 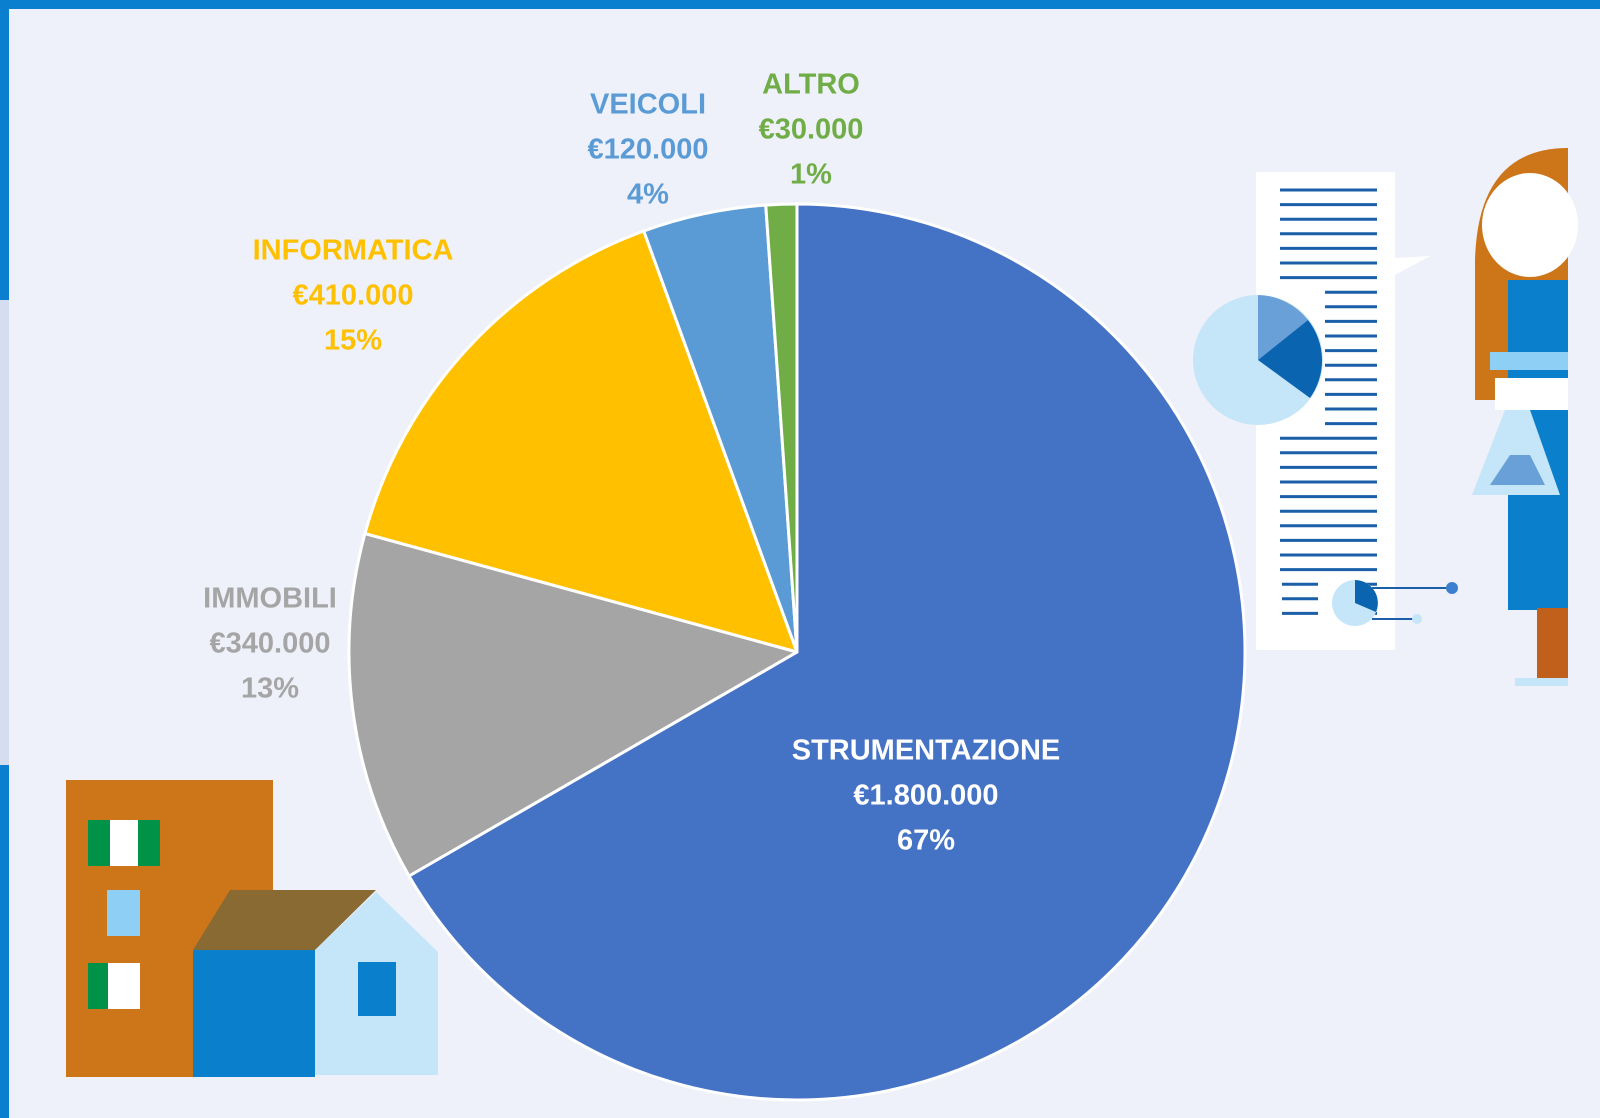 What do you see at coordinates (811, 85) in the screenshot?
I see `category-label: ALTRO` at bounding box center [811, 85].